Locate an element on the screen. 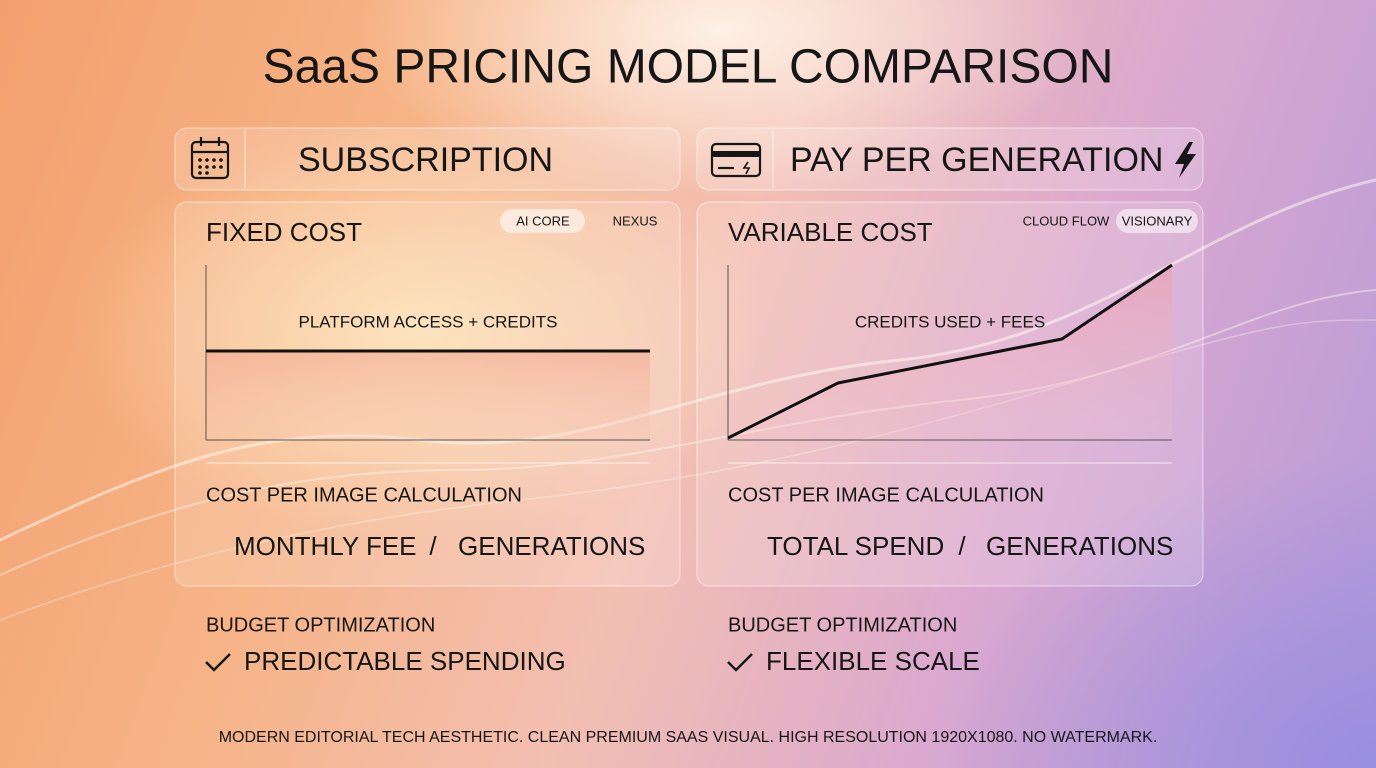 This screenshot has width=1376, height=768. cost-label: VARIABLE COST is located at coordinates (830, 232).